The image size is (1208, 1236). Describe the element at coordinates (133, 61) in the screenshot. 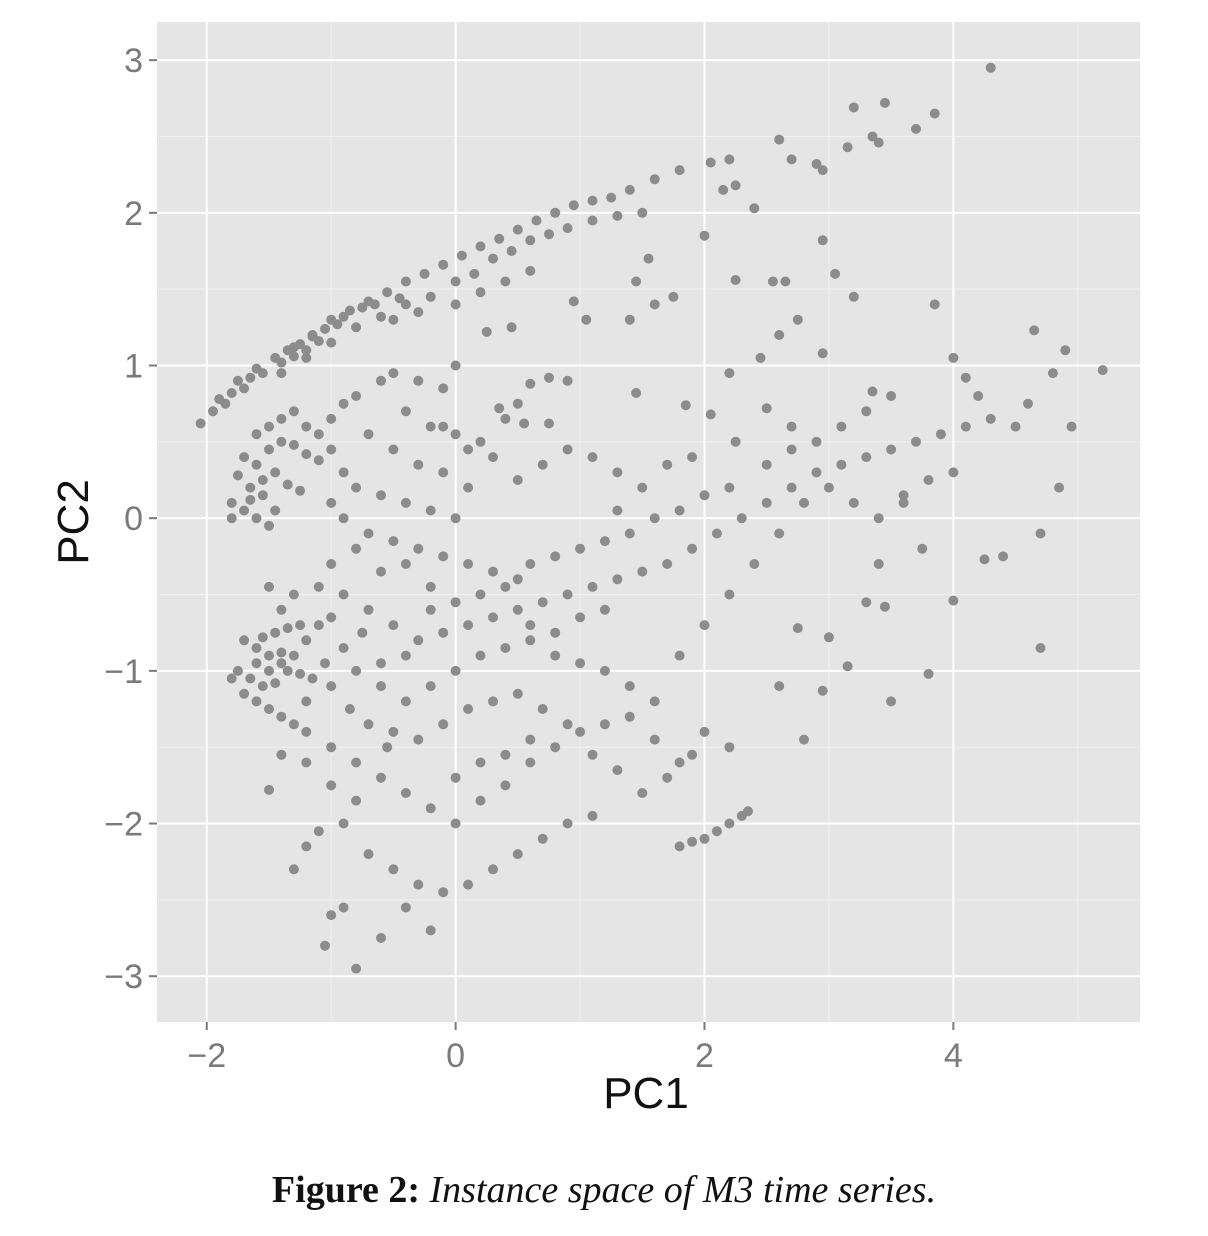

I see `y-tick-label: 3` at that location.